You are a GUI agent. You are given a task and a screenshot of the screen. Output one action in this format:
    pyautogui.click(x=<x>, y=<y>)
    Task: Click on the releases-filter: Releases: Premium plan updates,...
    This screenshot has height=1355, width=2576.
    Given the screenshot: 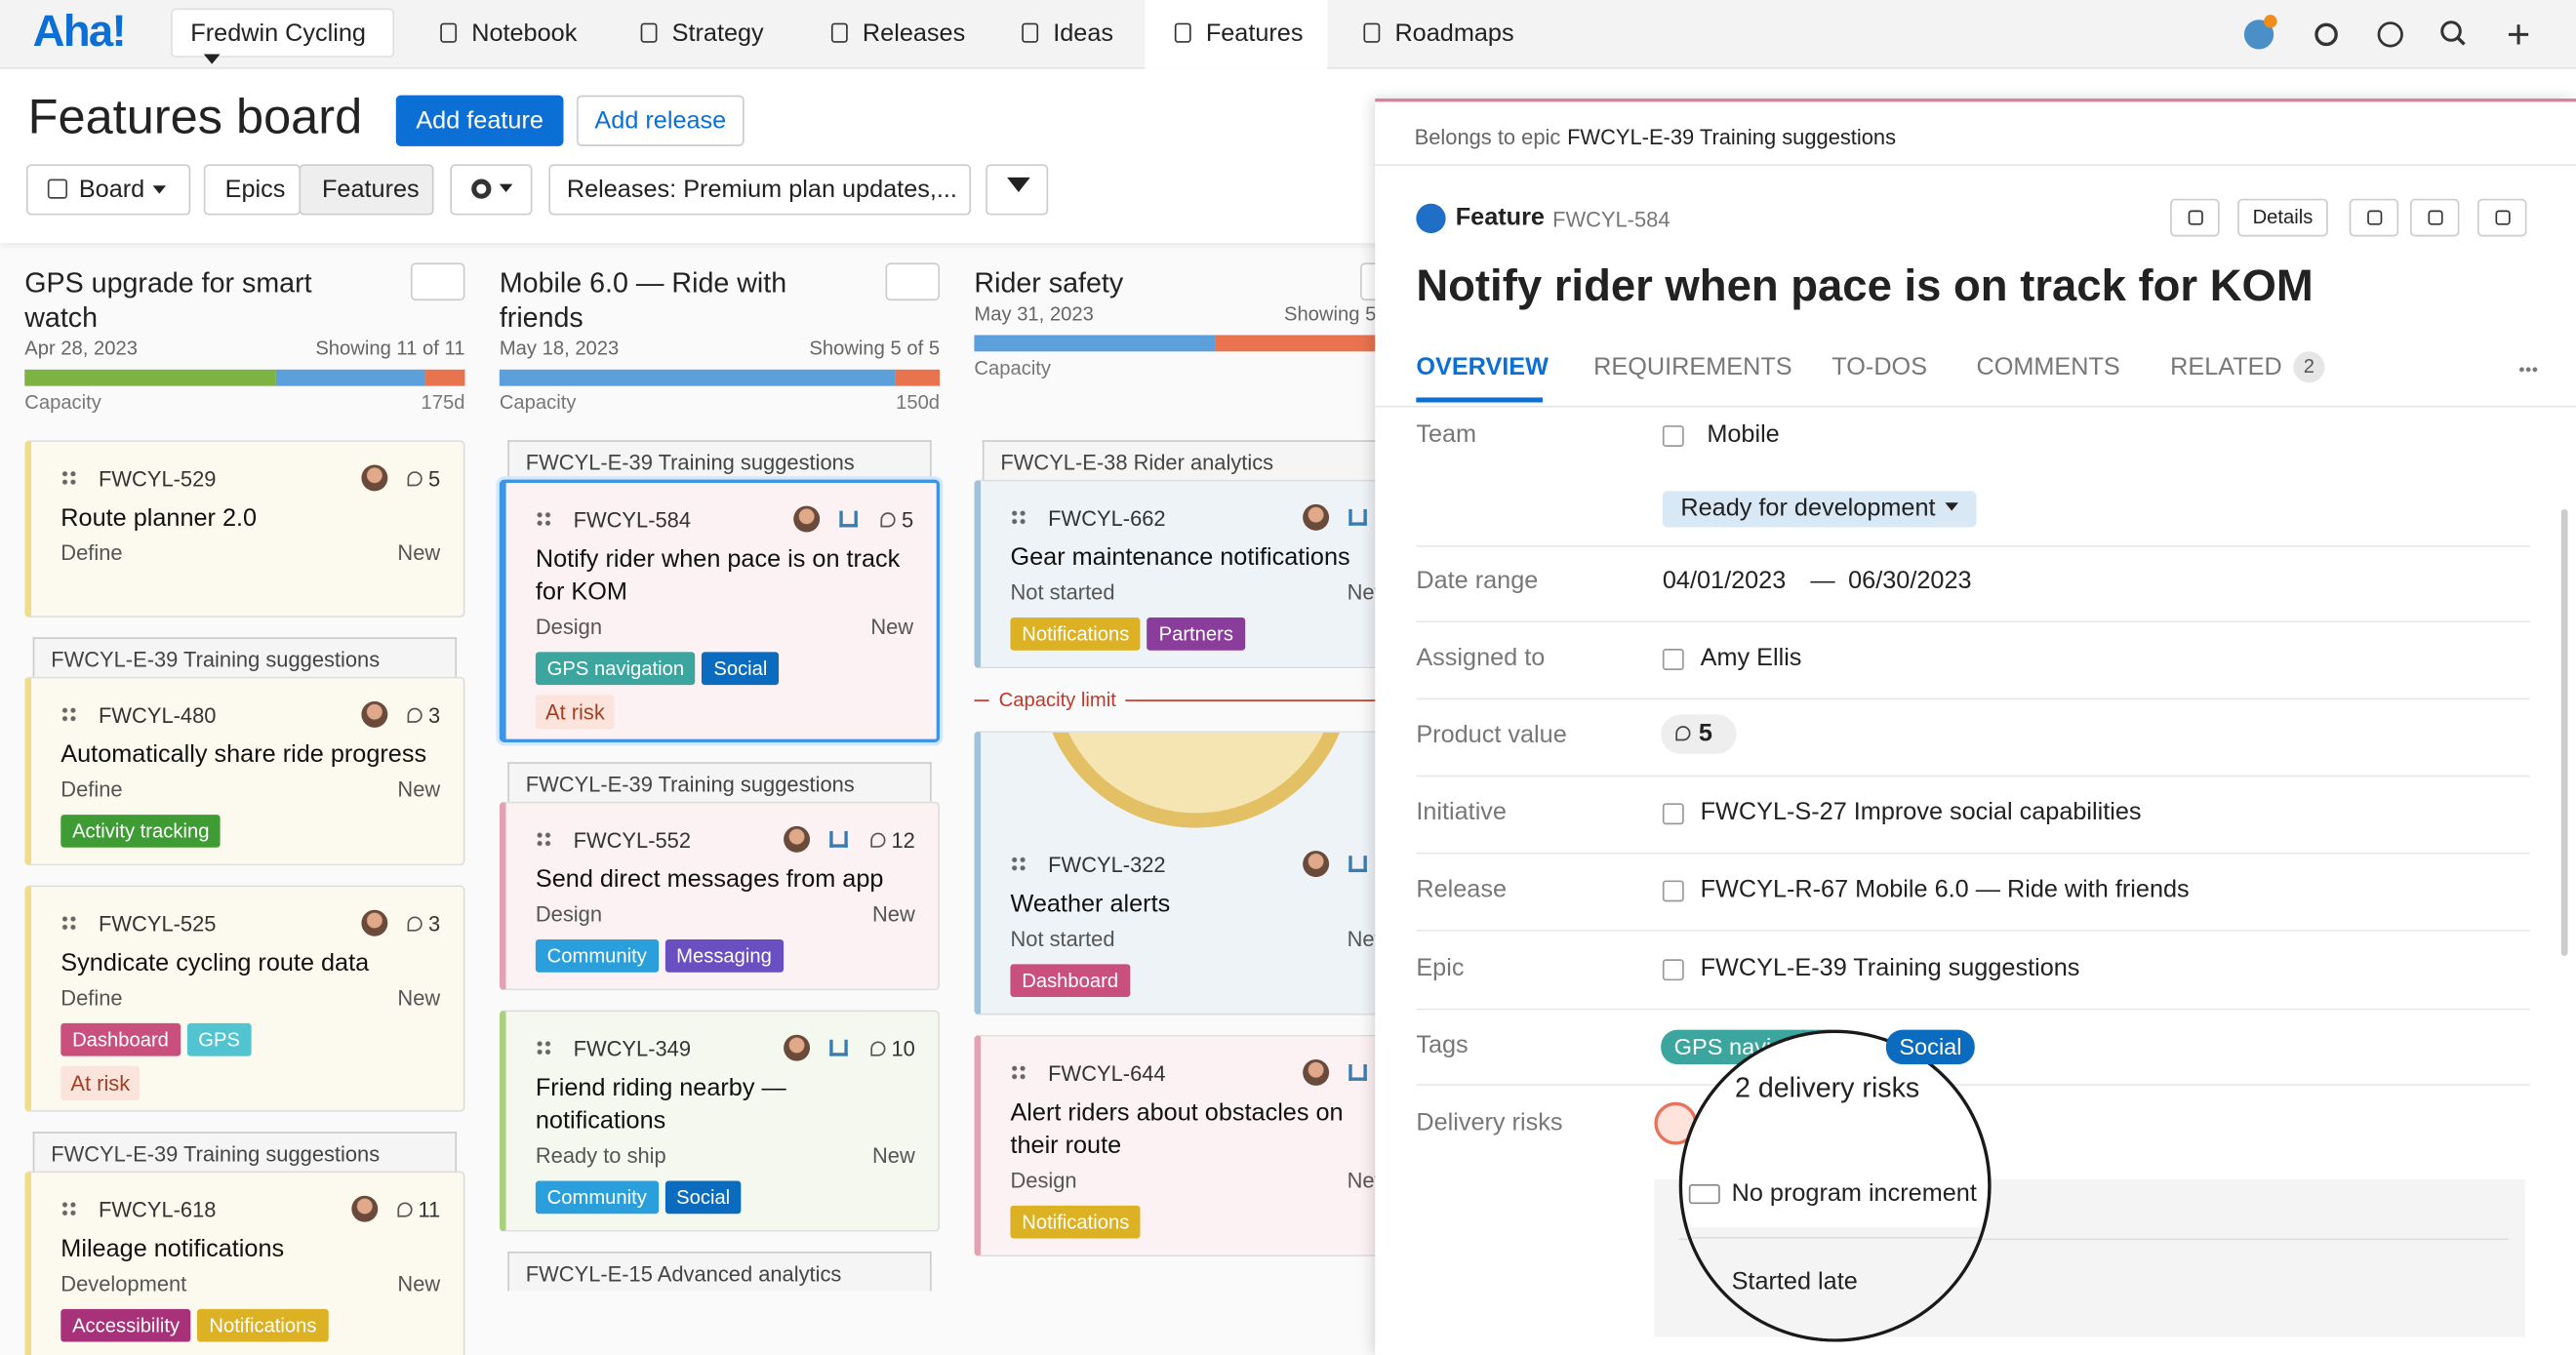 What is the action you would take?
    pyautogui.click(x=760, y=190)
    